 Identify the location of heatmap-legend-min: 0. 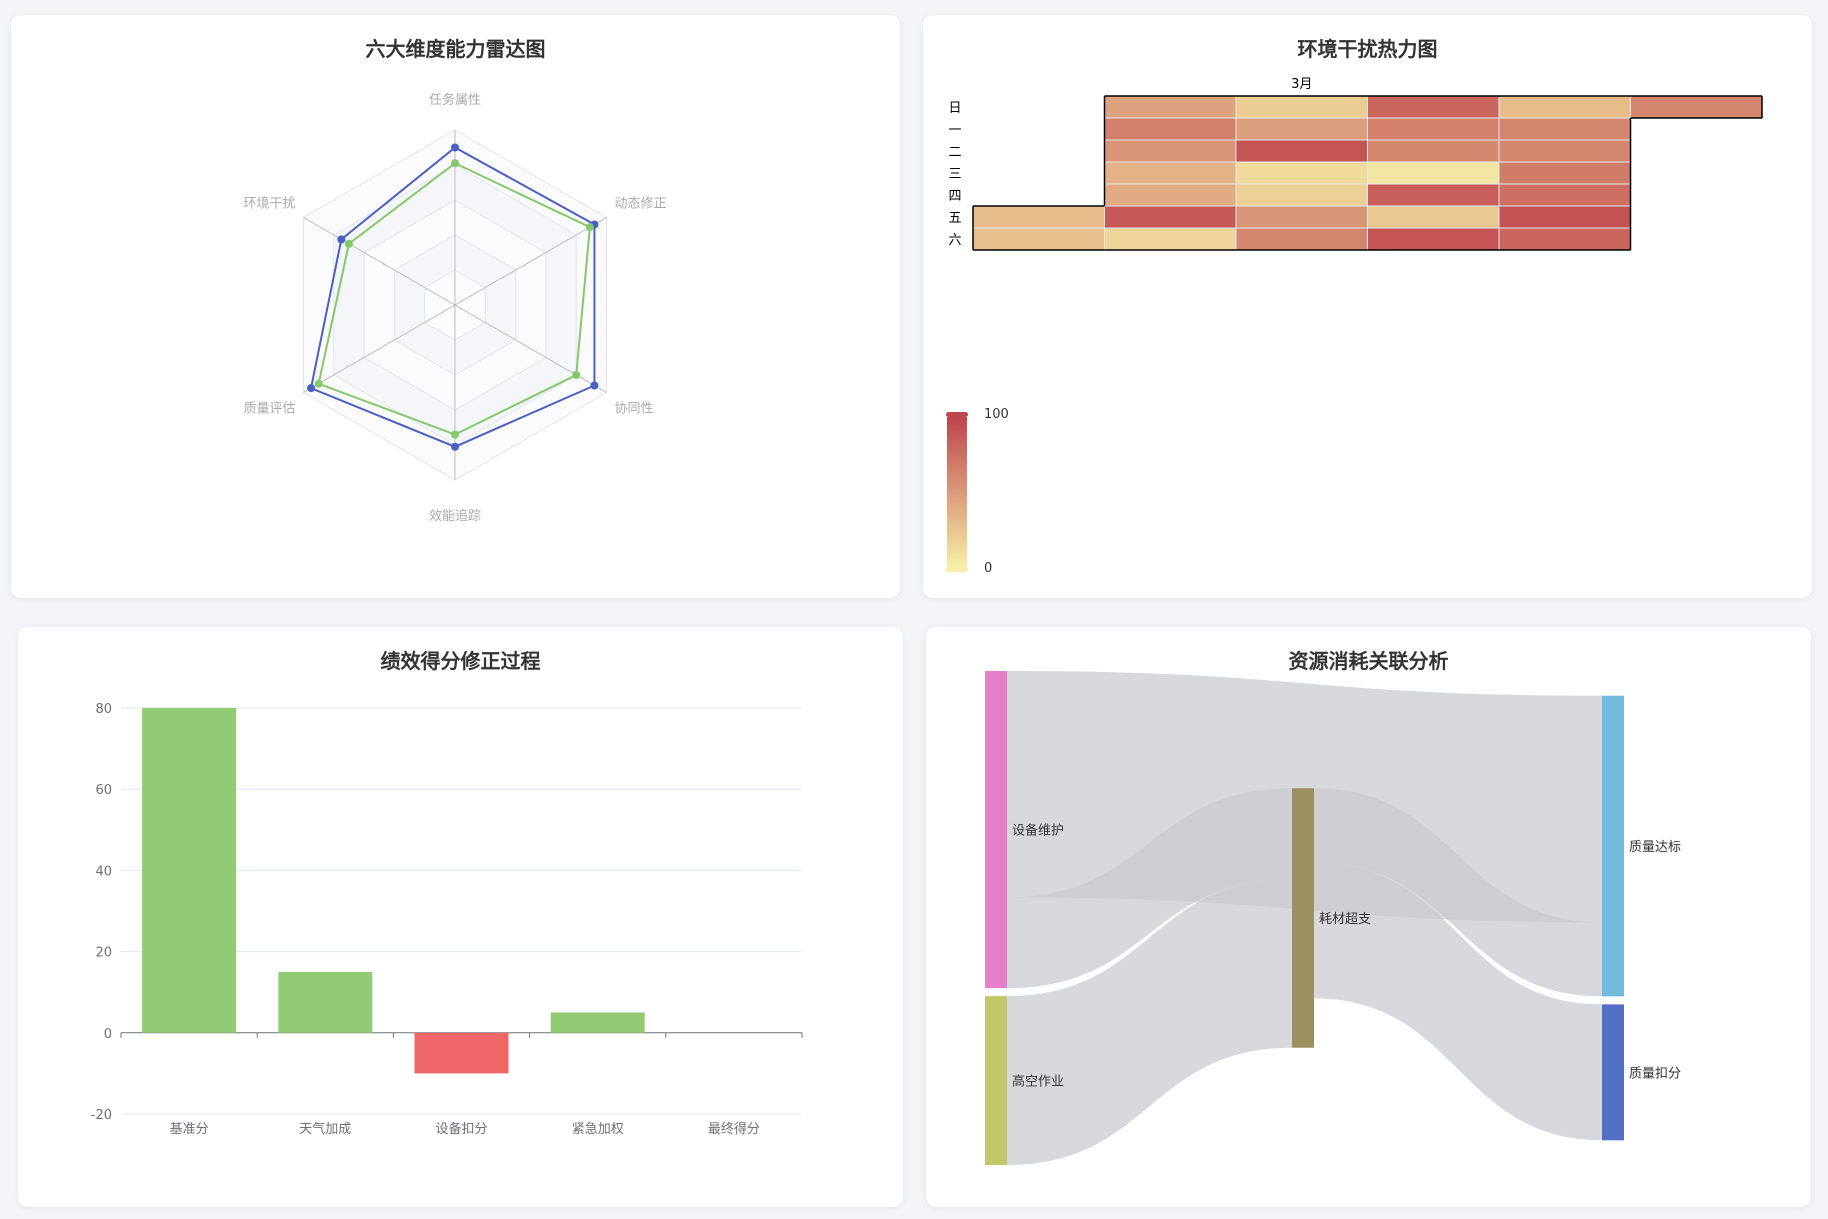
(988, 568).